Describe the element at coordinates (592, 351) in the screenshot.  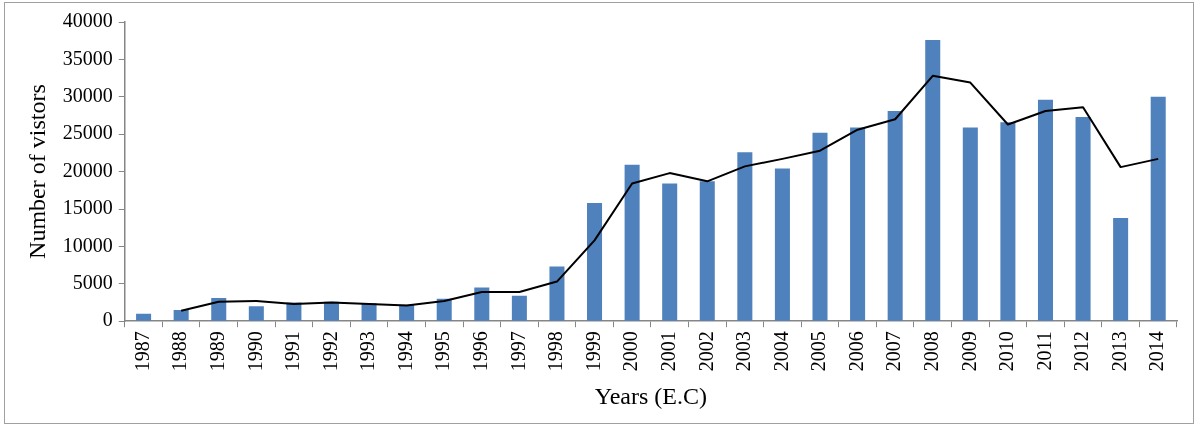
I see `x-tick-label: 1999` at that location.